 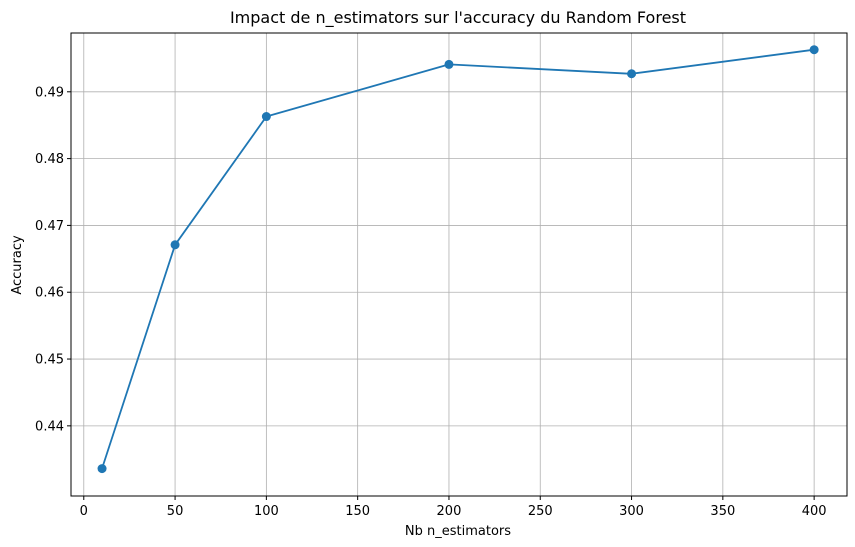 I want to click on y-tick-label: 0.47, so click(x=49, y=226).